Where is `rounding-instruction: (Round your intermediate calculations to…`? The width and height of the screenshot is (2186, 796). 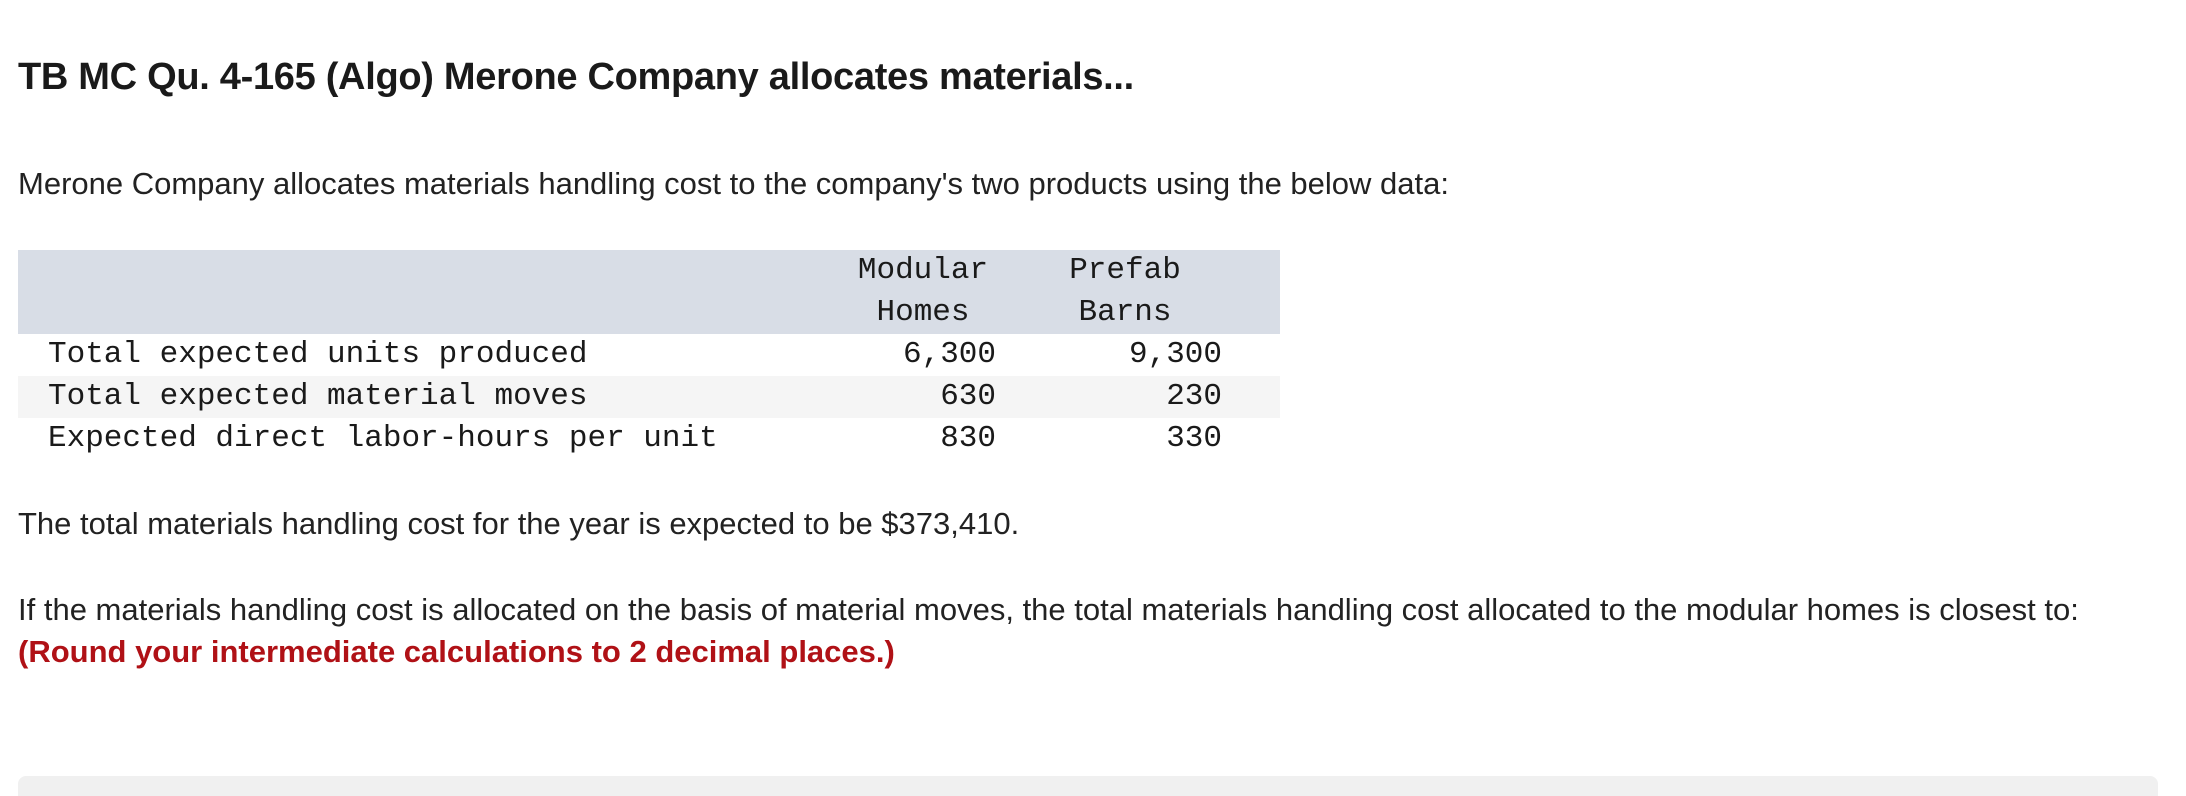 rounding-instruction: (Round your intermediate calculations to… is located at coordinates (456, 651).